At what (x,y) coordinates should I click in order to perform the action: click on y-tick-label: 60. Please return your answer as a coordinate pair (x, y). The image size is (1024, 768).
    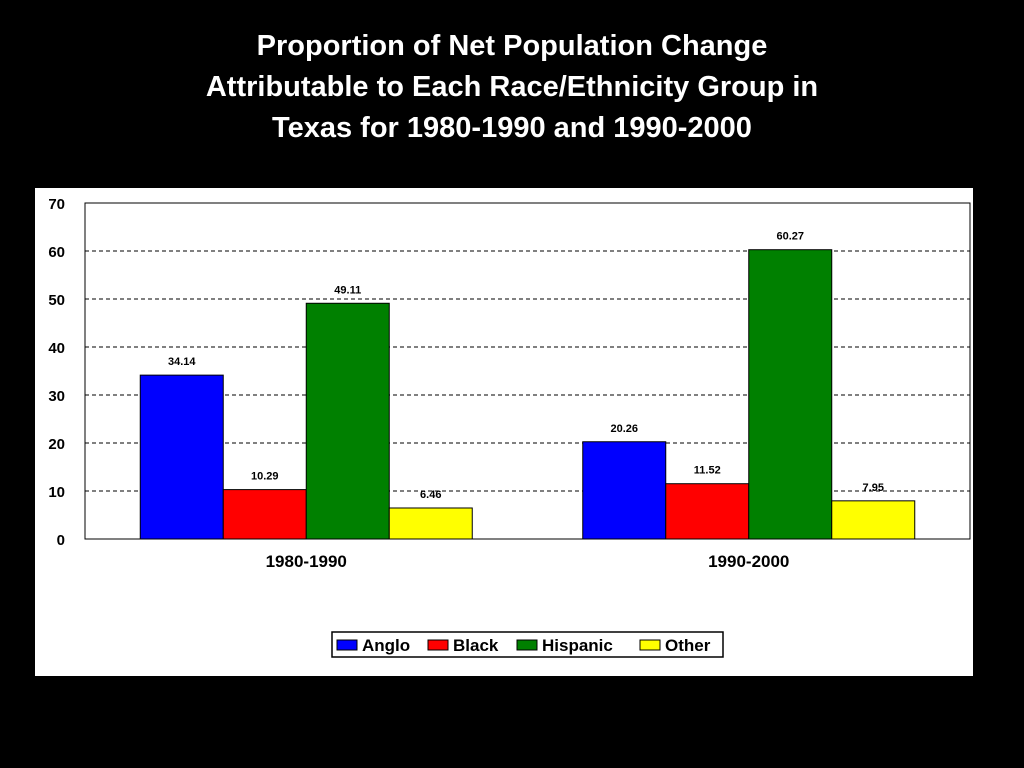
    Looking at the image, I should click on (56, 252).